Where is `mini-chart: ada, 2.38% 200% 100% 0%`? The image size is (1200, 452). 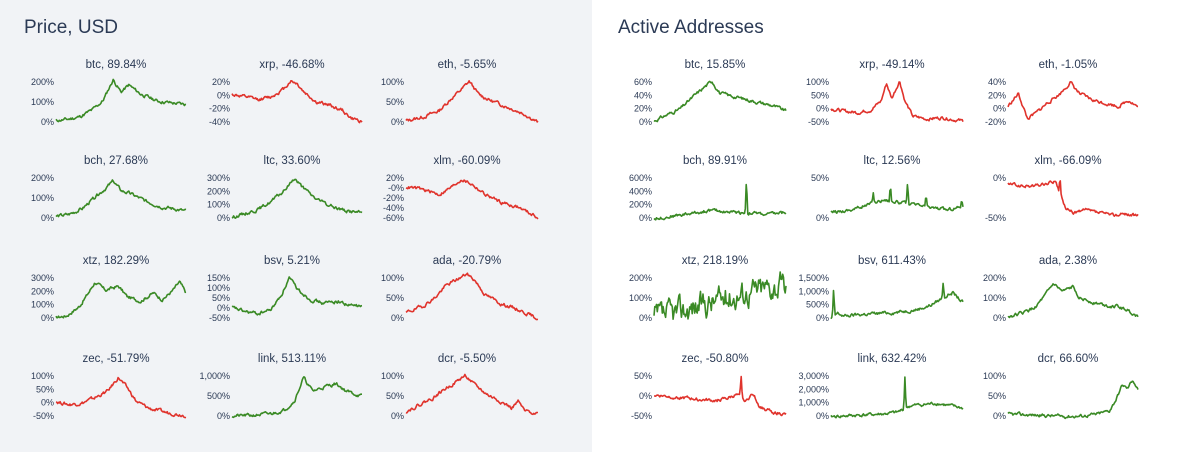 mini-chart: ada, 2.38% 200% 100% 0% is located at coordinates (1056, 304).